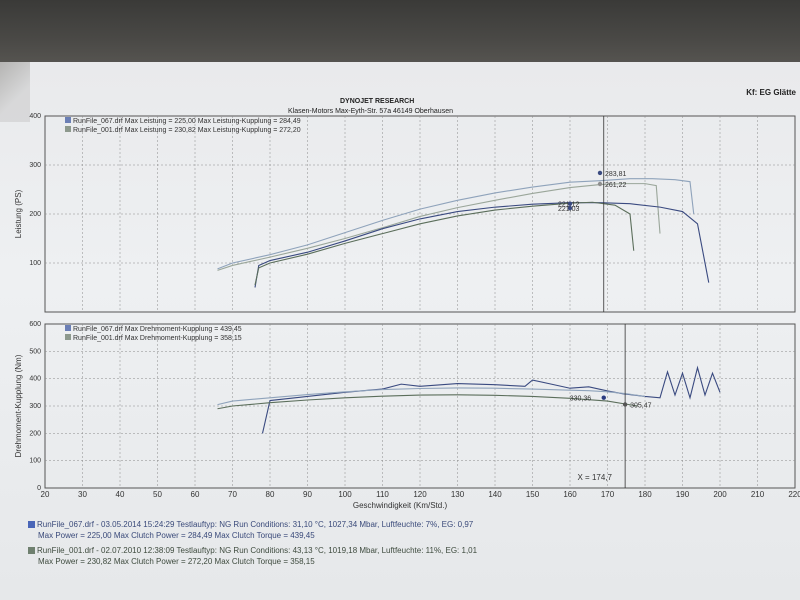 This screenshot has height=600, width=800. What do you see at coordinates (377, 101) in the screenshot?
I see `company-name: DYNOJET RESEARCH` at bounding box center [377, 101].